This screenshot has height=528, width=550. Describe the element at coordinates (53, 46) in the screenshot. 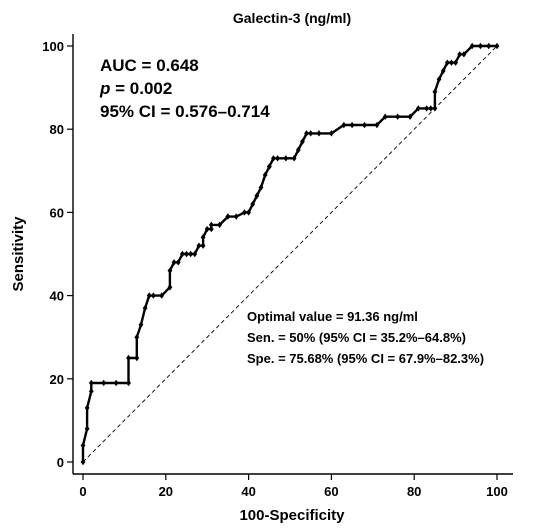

I see `y-tick-label: 100` at that location.